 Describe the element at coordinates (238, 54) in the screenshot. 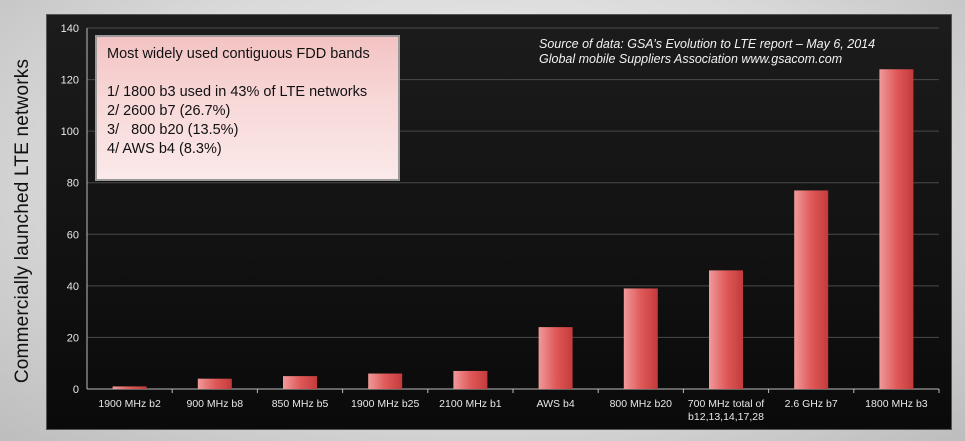

I see `callout-title: Most widely used contiguous FDD bands` at that location.